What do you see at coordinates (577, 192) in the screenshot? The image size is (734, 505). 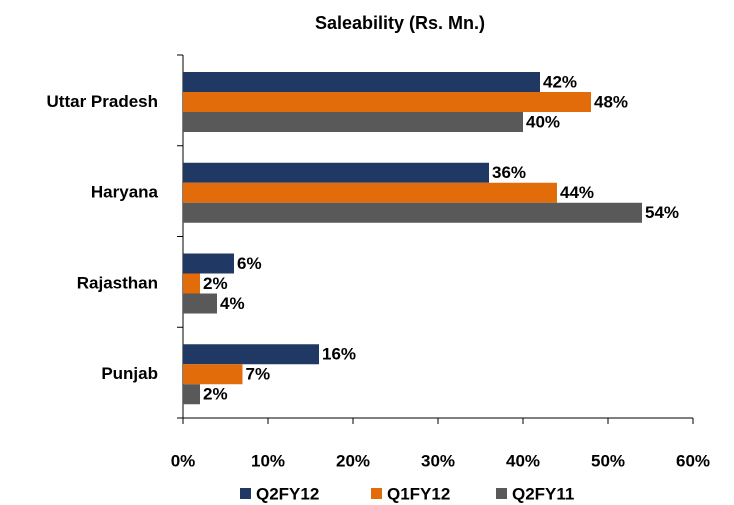 I see `value-label: 44%` at bounding box center [577, 192].